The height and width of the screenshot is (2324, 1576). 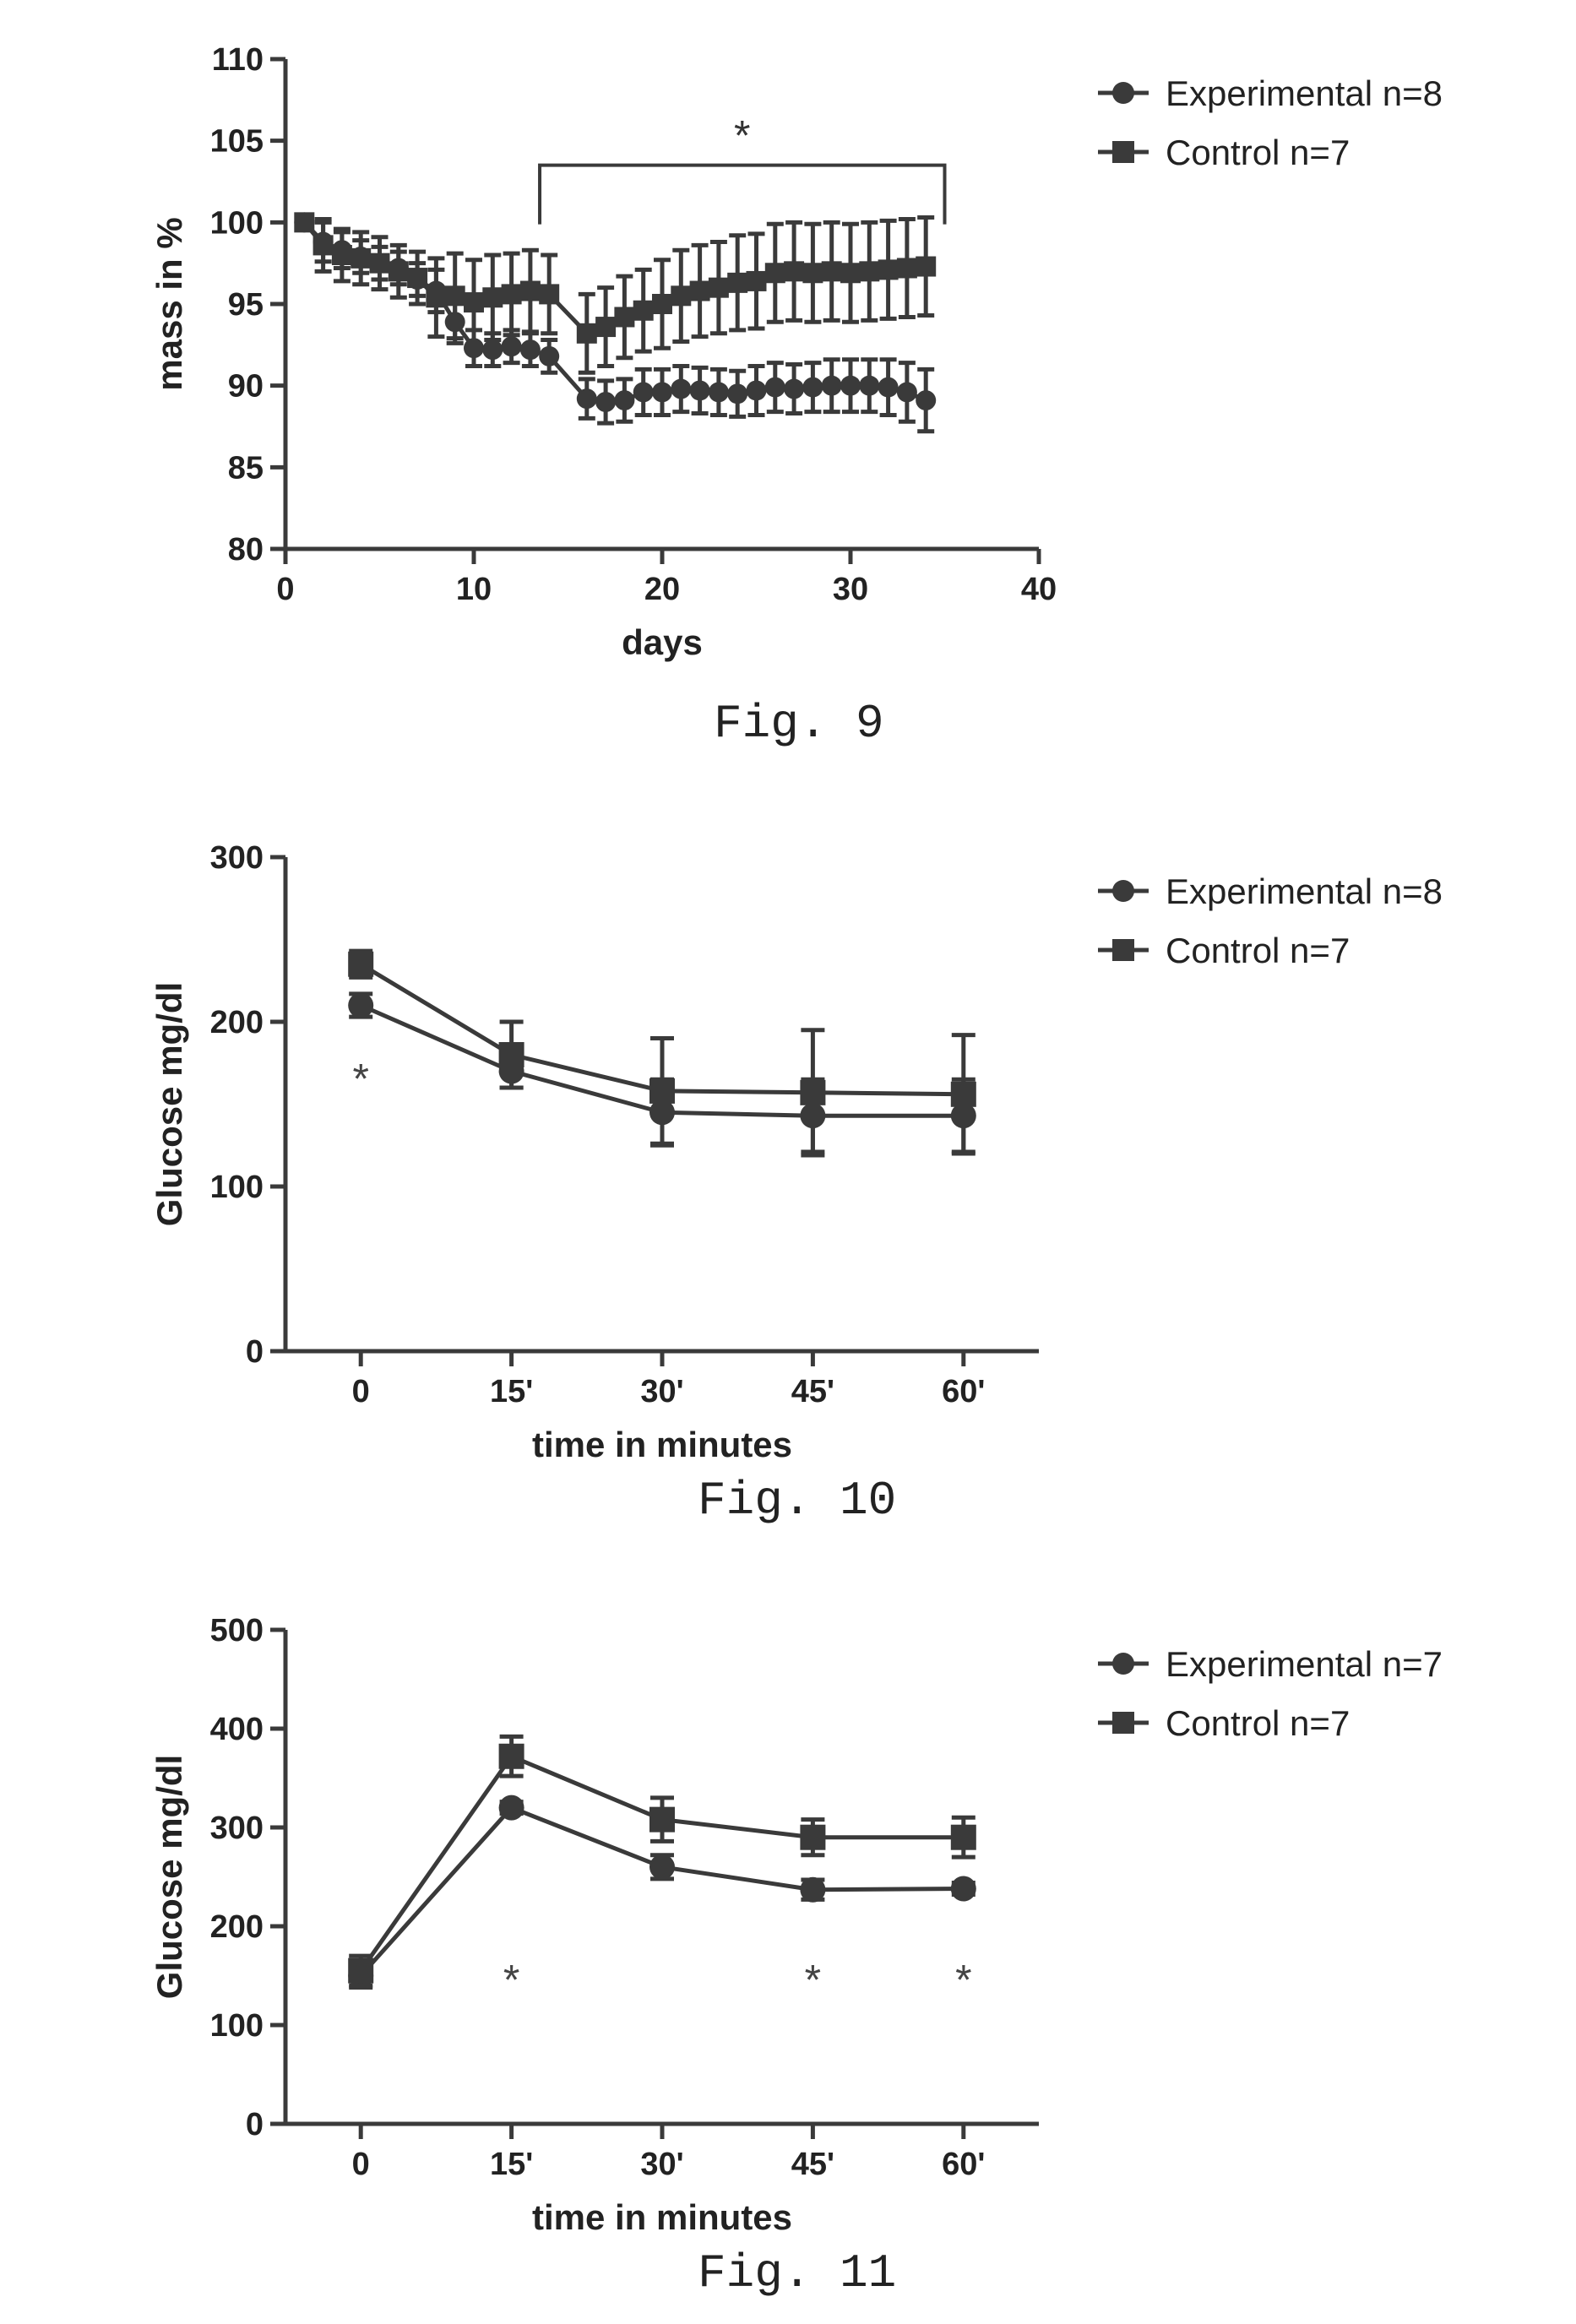 I want to click on x-axis-label: time in minutes, so click(x=662, y=1444).